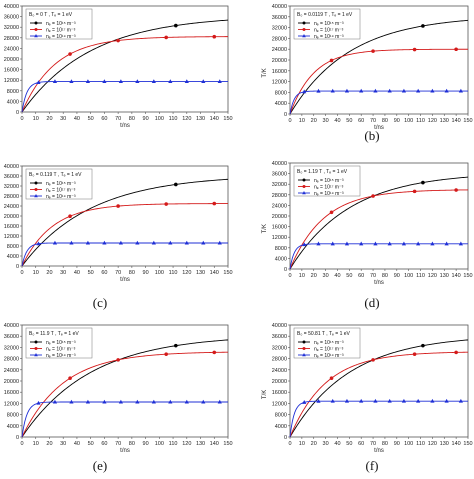 The width and height of the screenshot is (474, 479). What do you see at coordinates (281, 416) in the screenshot?
I see `y-tick-label: 8000` at bounding box center [281, 416].